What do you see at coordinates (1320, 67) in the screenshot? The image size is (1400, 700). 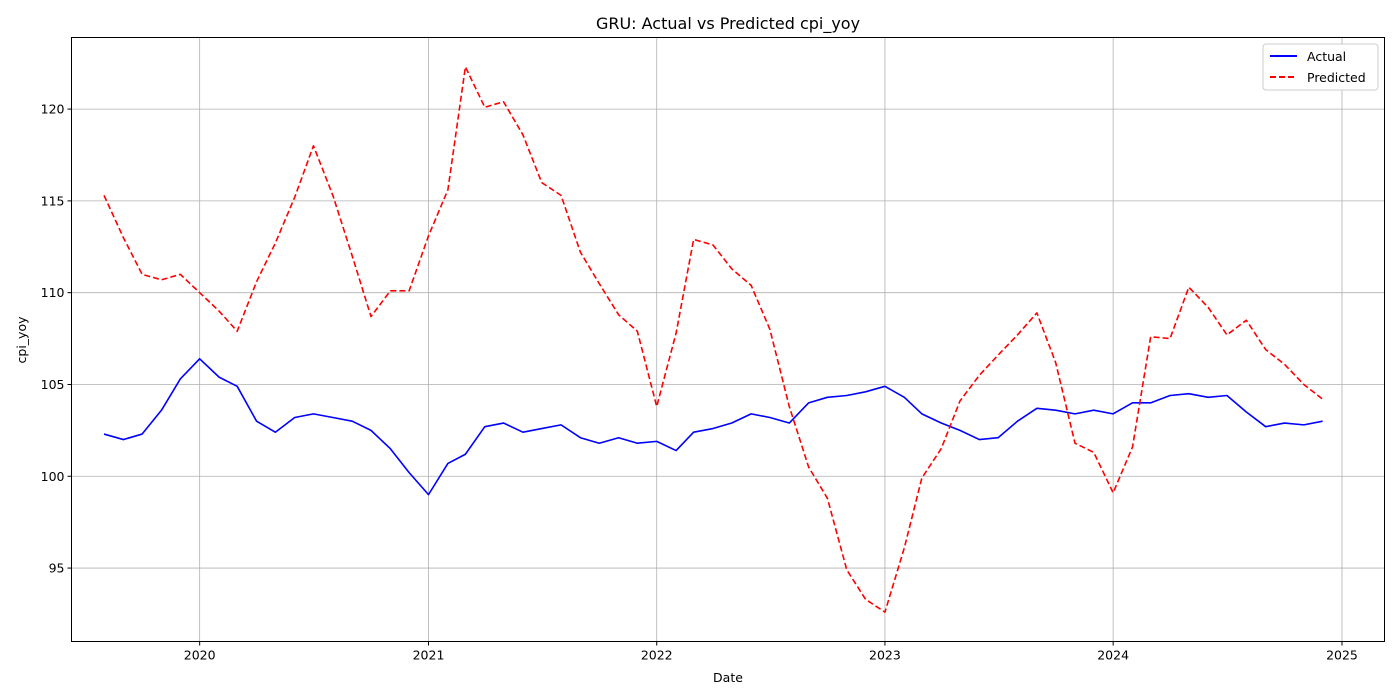 I see `legend: Actual Predicted` at bounding box center [1320, 67].